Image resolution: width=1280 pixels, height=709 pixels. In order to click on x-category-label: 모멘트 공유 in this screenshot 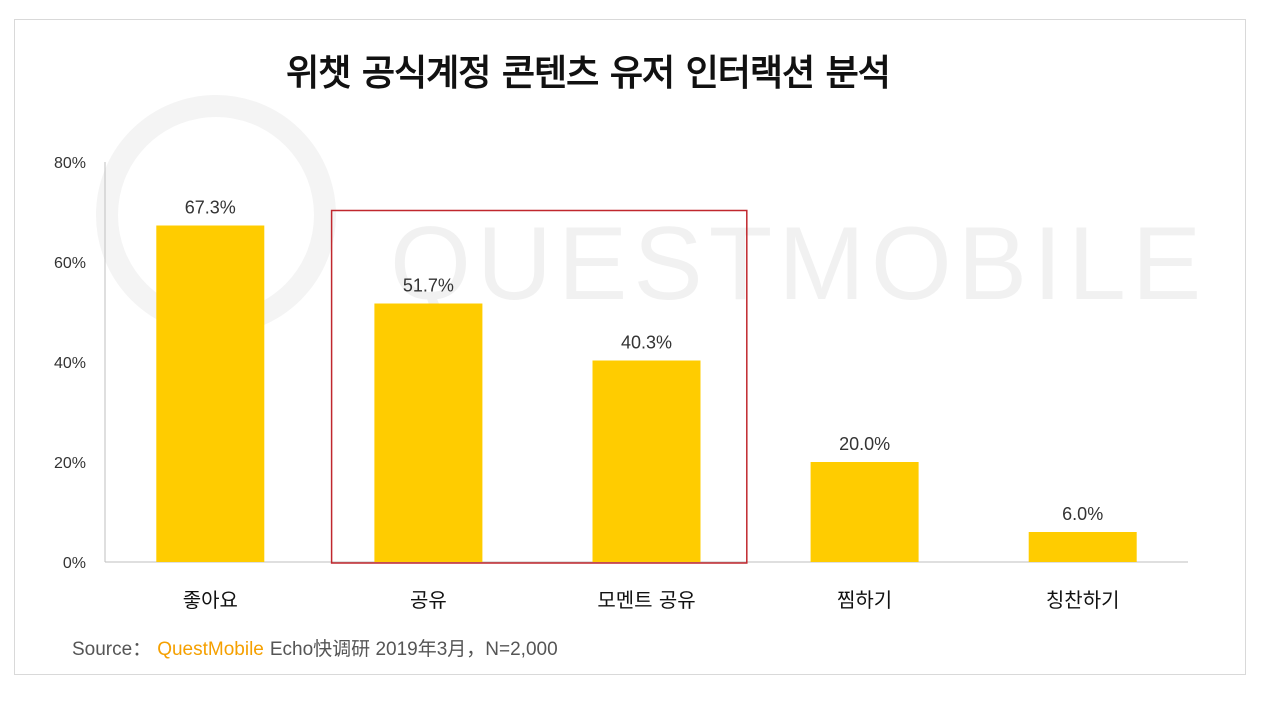, I will do `click(646, 600)`.